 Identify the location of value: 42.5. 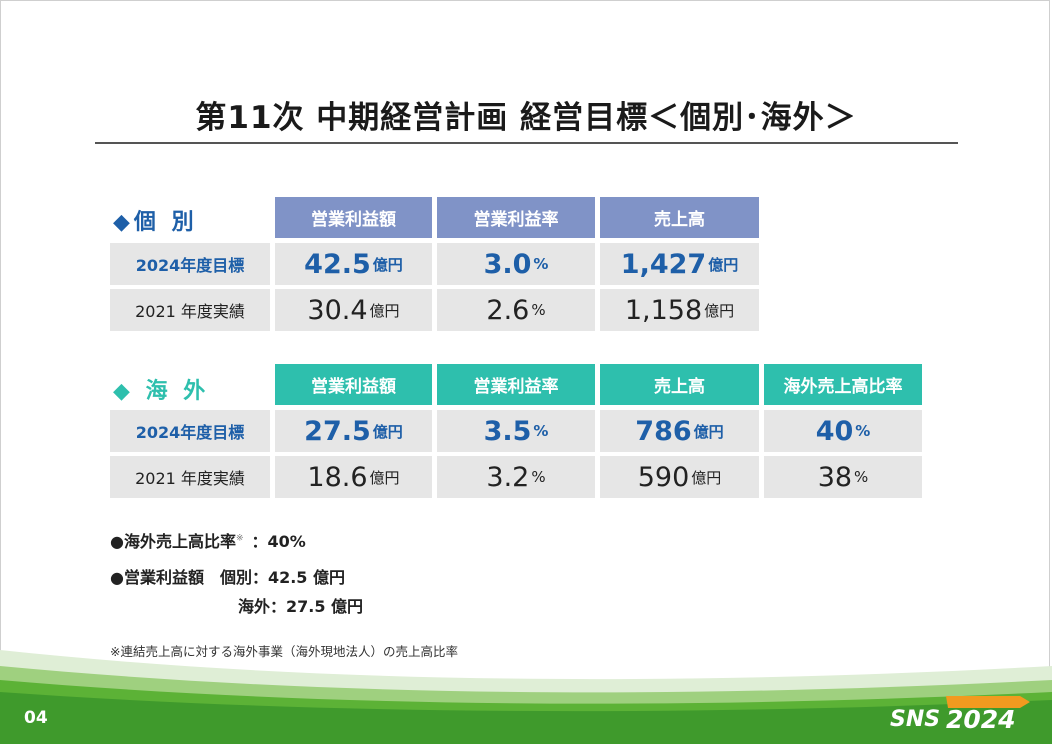
(337, 264).